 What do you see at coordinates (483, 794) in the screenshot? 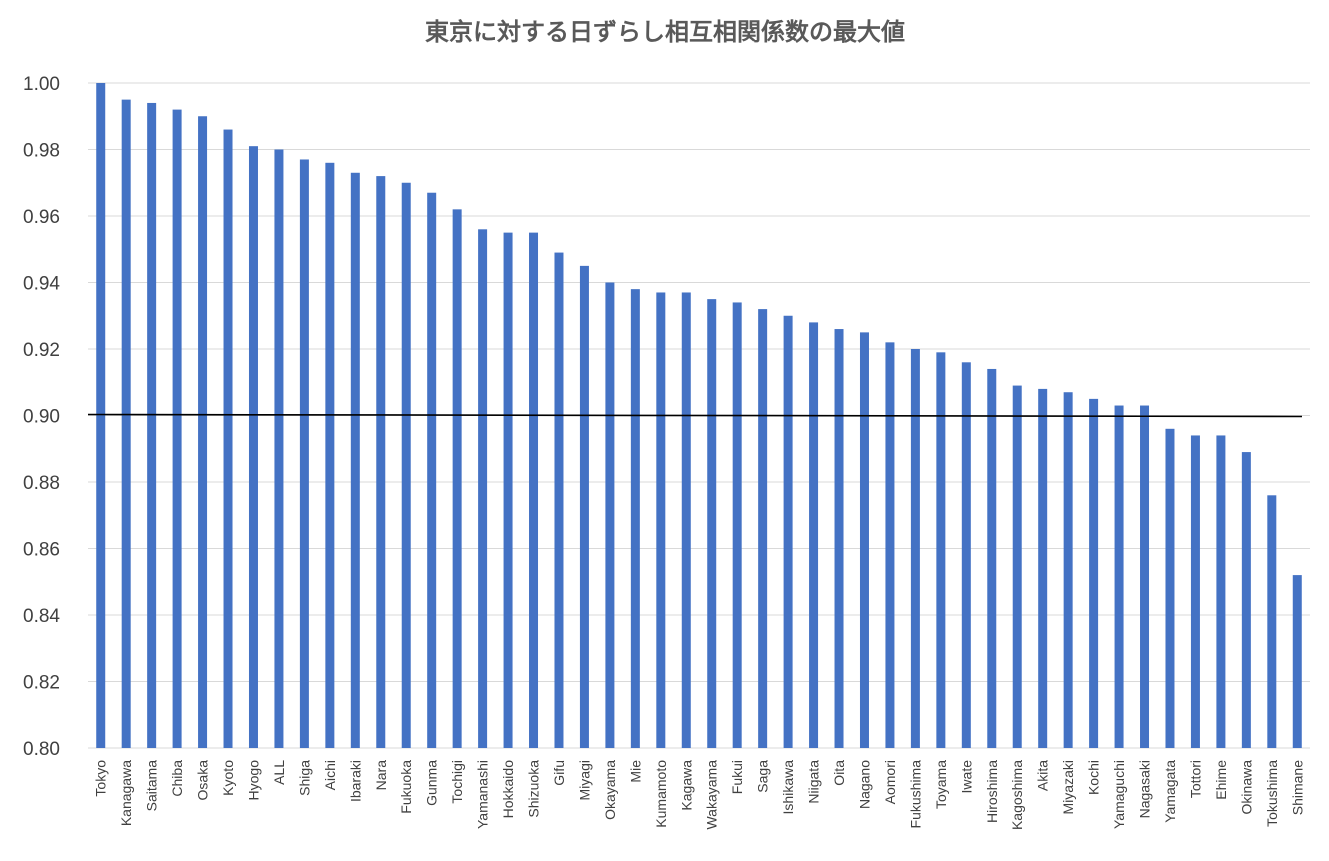
I see `x-tick-label: Yamanashi` at bounding box center [483, 794].